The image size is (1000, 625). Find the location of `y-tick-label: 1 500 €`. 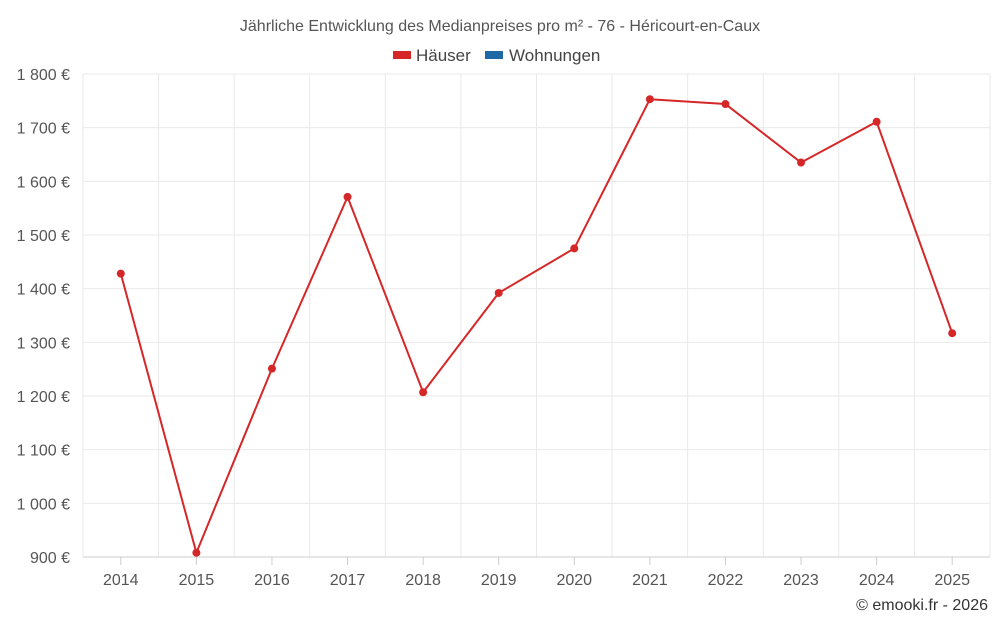

y-tick-label: 1 500 € is located at coordinates (43, 236).